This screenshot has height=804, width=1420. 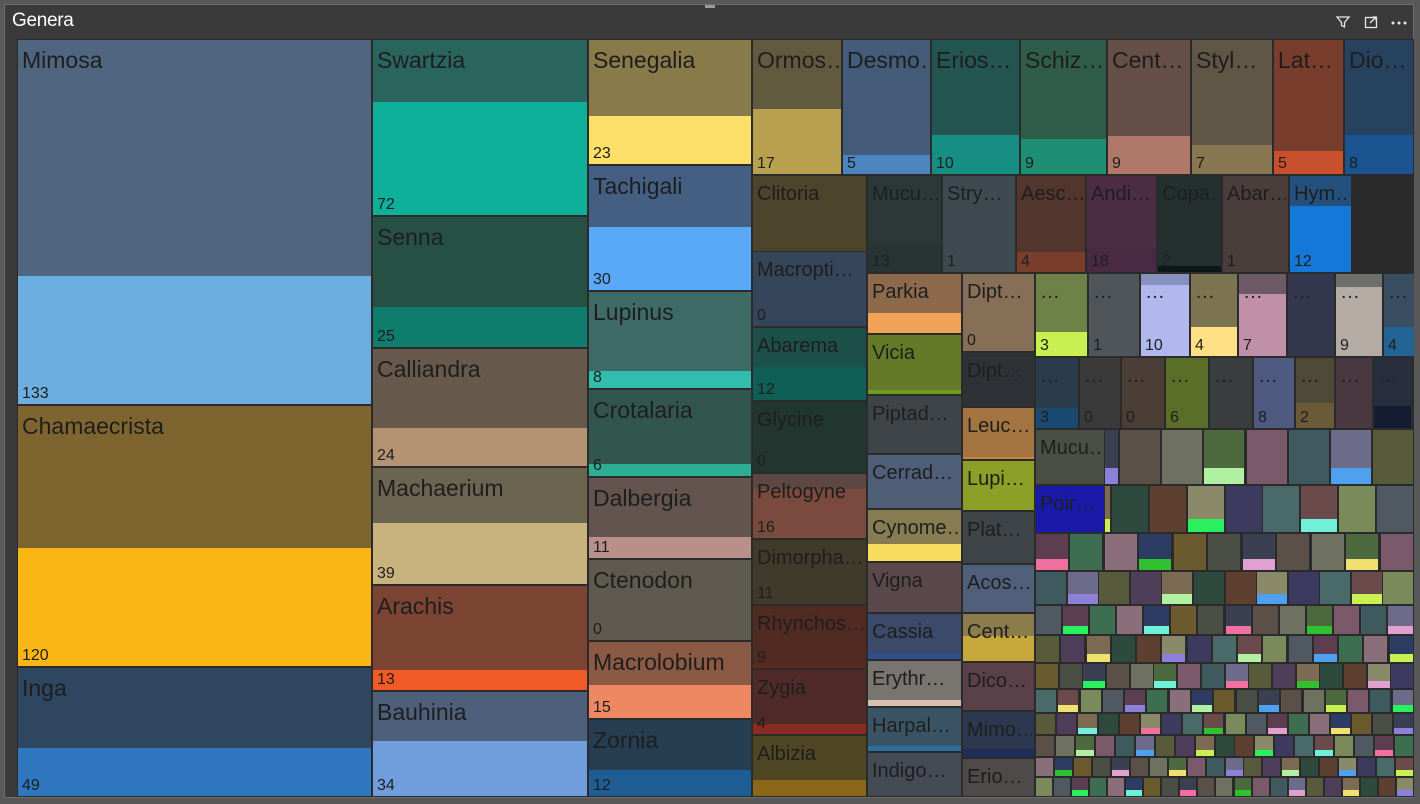 What do you see at coordinates (809, 364) in the screenshot?
I see `treemap-cell-abarema: Abarema 12` at bounding box center [809, 364].